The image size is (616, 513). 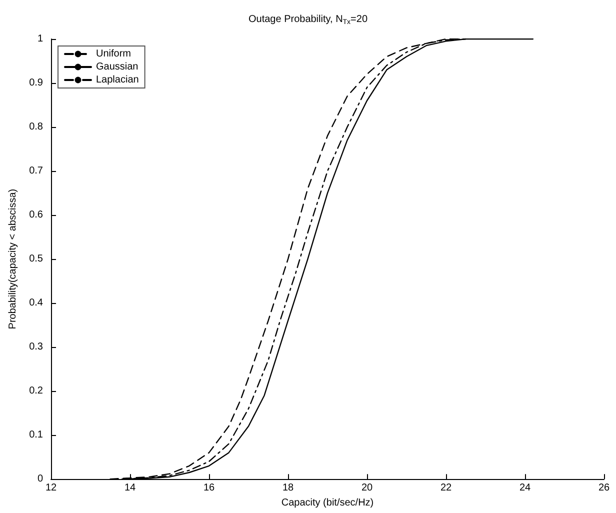 What do you see at coordinates (36, 303) in the screenshot?
I see `y-tick-label: 0.4` at bounding box center [36, 303].